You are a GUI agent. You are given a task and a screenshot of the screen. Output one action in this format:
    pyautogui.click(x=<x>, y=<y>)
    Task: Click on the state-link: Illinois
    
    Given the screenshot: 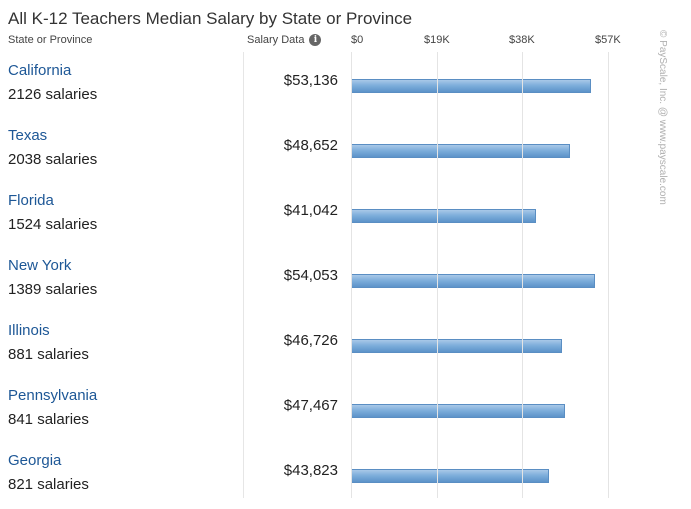 What is the action you would take?
    pyautogui.click(x=29, y=330)
    